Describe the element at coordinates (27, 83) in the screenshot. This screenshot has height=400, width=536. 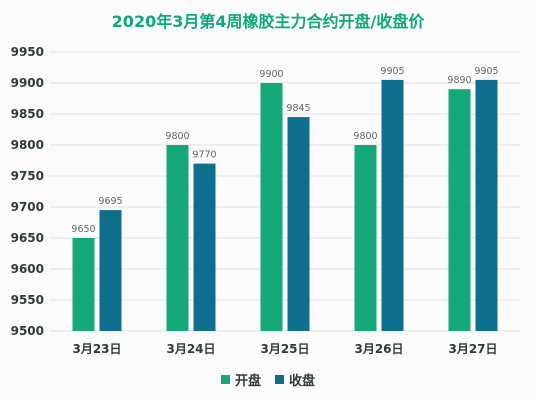
I see `y-tick-label: 9900` at that location.